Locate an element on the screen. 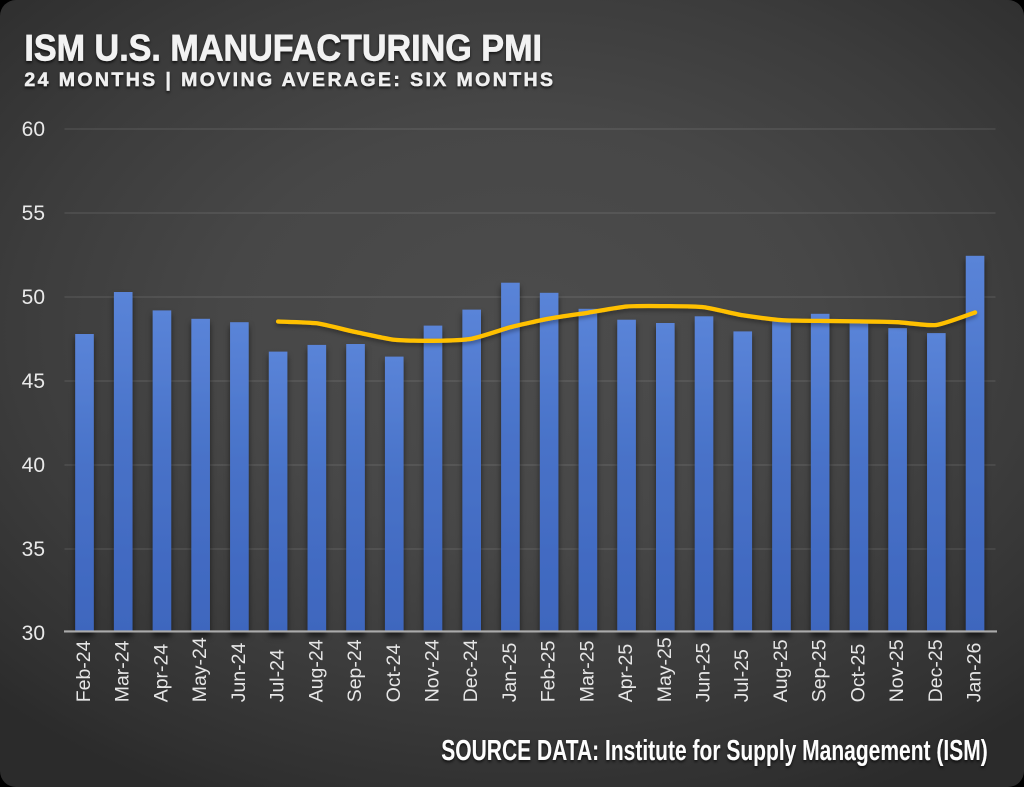 The image size is (1024, 787). svg-text:24 MONTHS | MOVING AVERAGE: SI: 24 MONTHS | MOVING AVERAGE: SIX MONTHS is located at coordinates (288, 80).